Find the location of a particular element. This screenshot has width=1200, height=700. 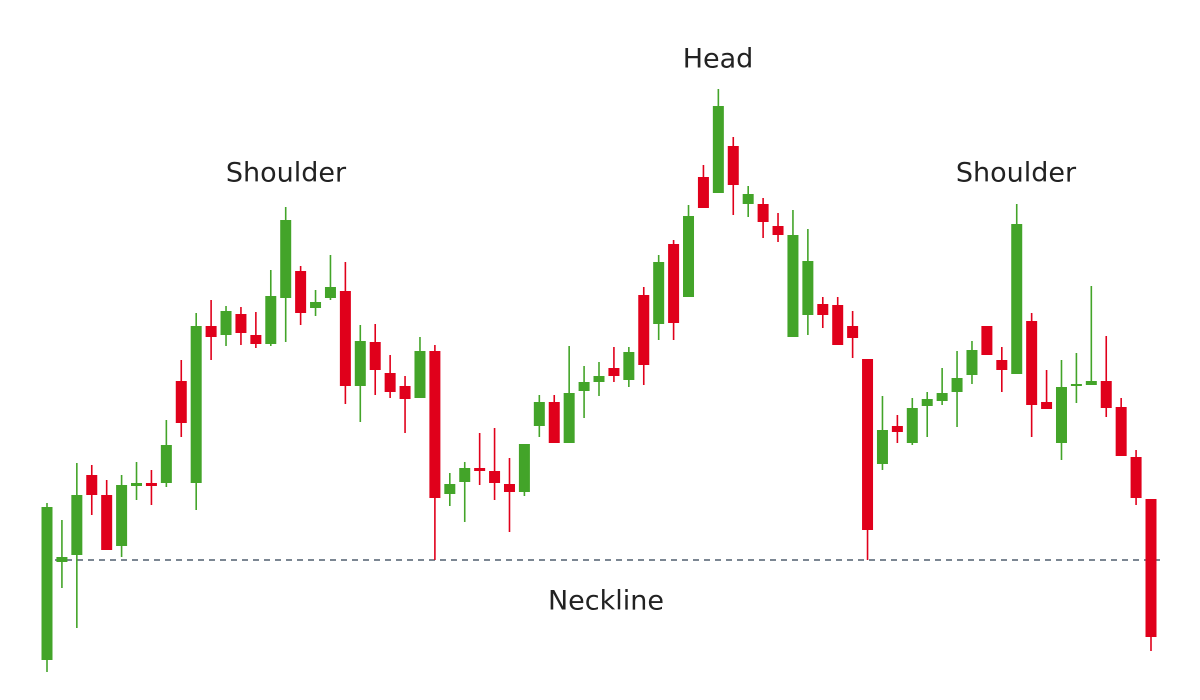

annotation: Head is located at coordinates (718, 59).